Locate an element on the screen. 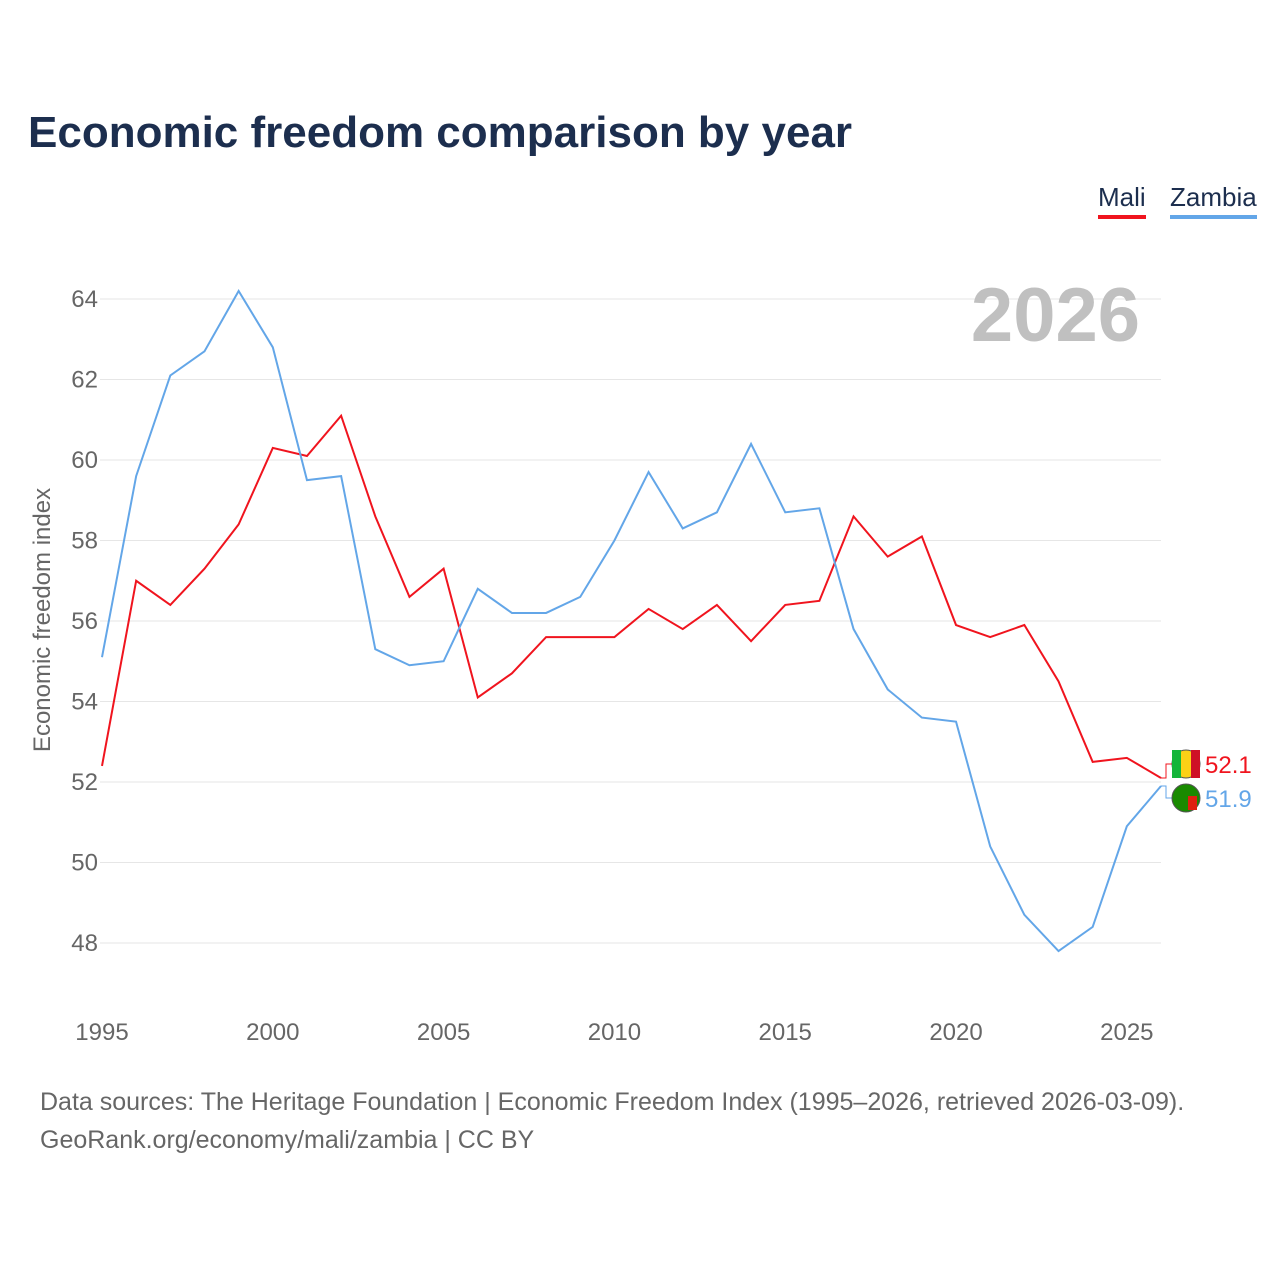 This screenshot has height=1280, width=1280. end-value-label: 52.1 is located at coordinates (1228, 765).